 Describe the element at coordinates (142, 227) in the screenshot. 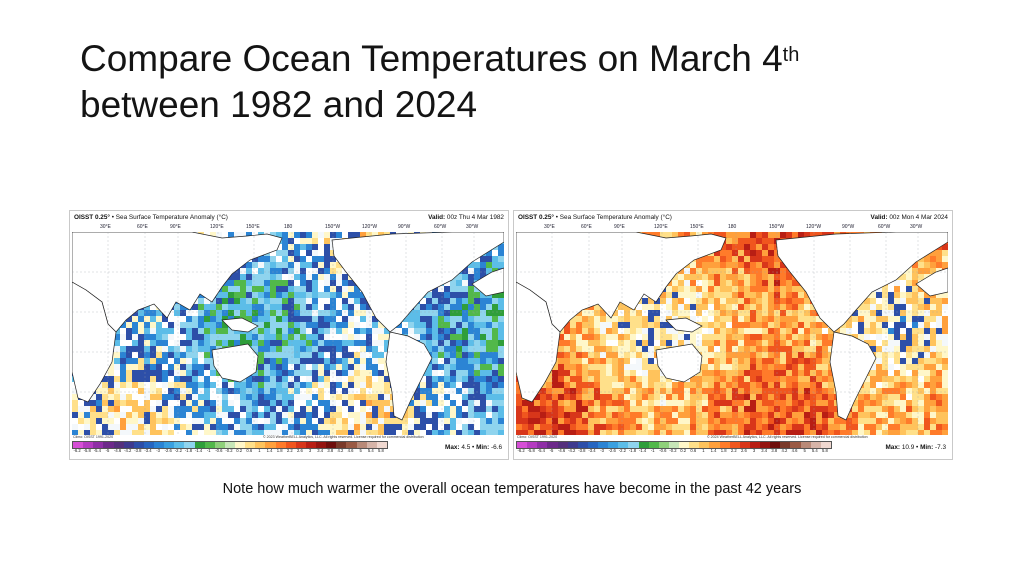

I see `longitude-label: 60°E` at that location.